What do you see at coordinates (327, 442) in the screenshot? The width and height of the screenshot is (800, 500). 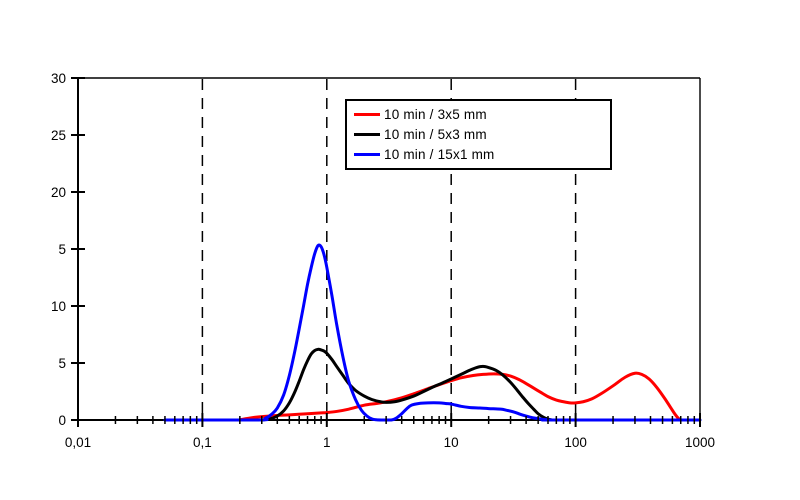 I see `x-tick-label-1: 1` at bounding box center [327, 442].